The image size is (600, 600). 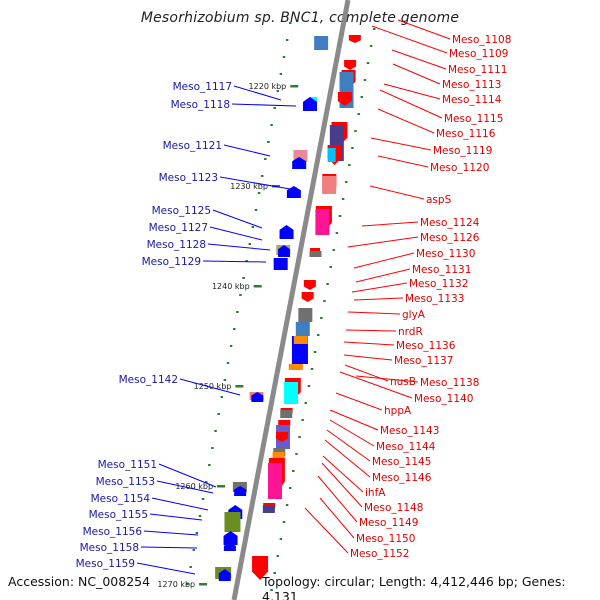 I want to click on left-gene-label: Meso_1118, so click(x=200, y=105).